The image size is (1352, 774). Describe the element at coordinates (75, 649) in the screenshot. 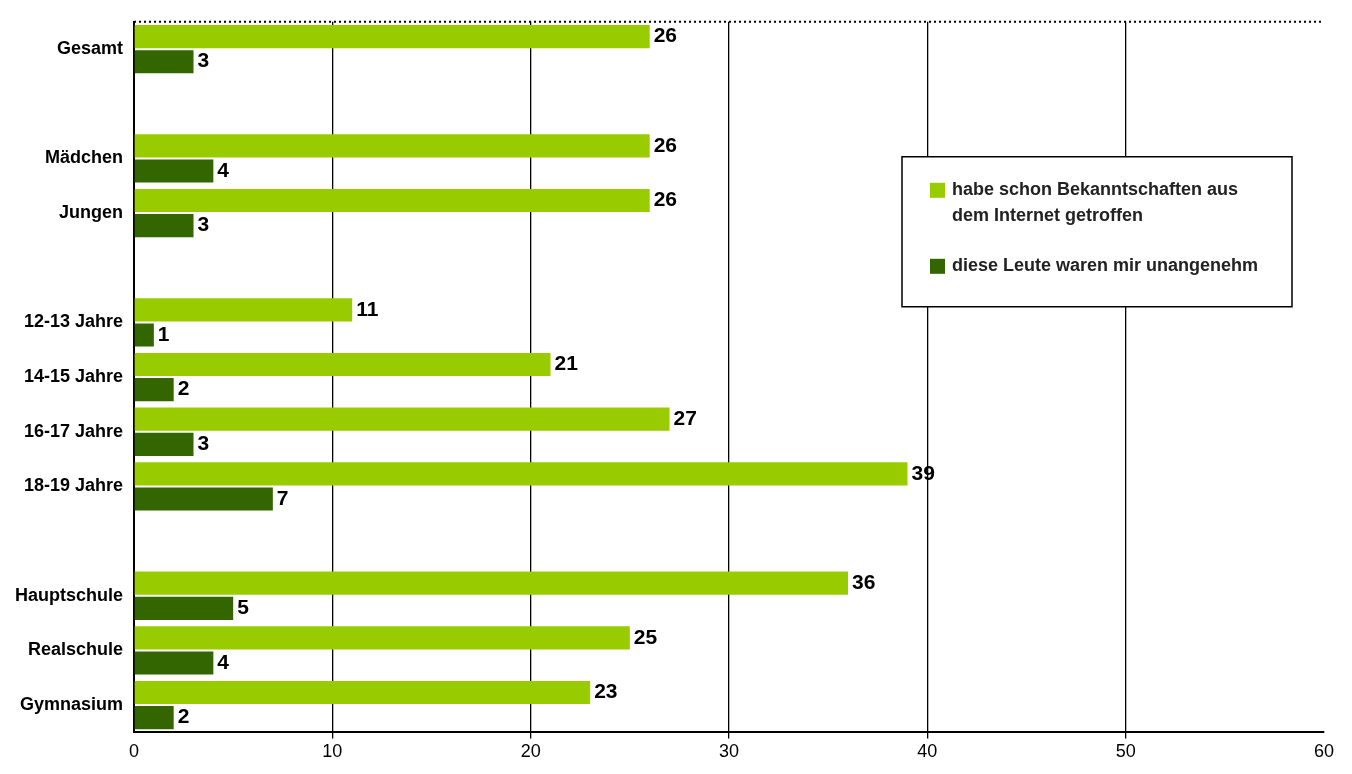

I see `y-tick-label: Realschule` at that location.